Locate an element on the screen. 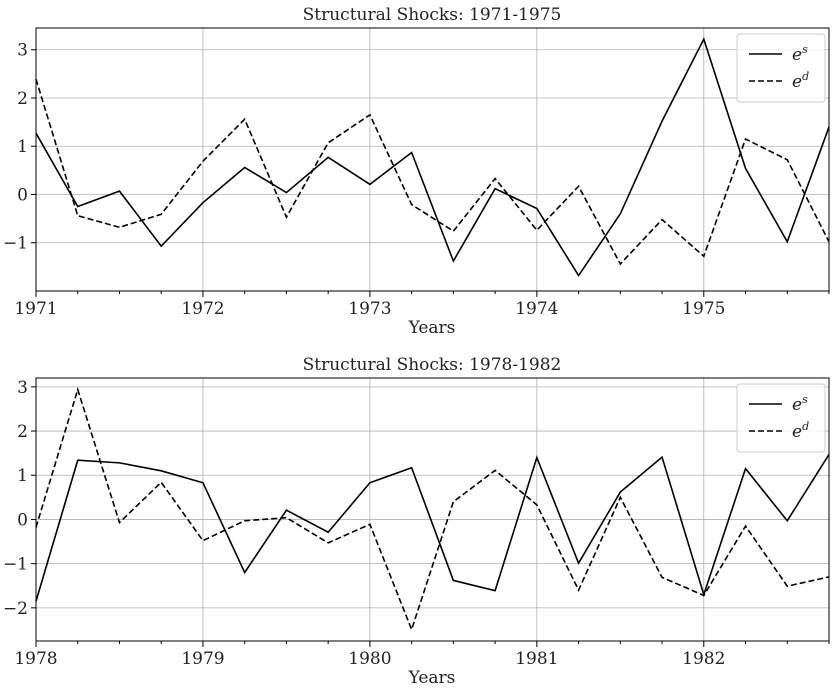  y-tick-label: −2 is located at coordinates (15, 609).